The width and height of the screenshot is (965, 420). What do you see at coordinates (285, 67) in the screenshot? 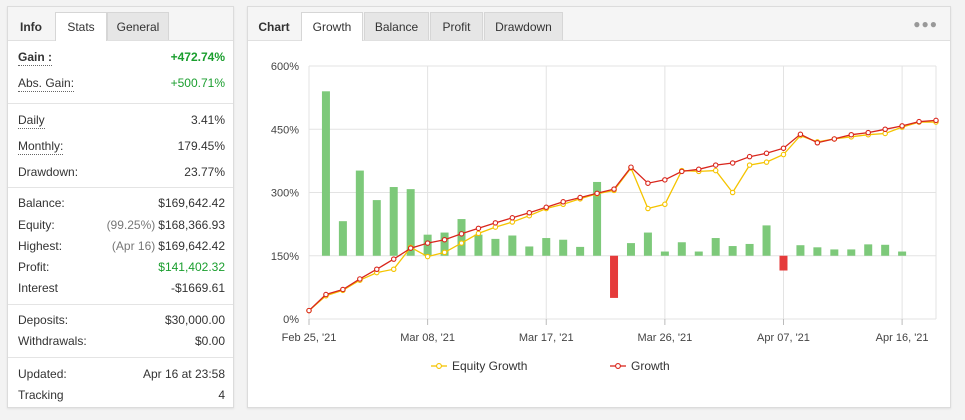
I see `y-tick-label: 600%` at bounding box center [285, 67].